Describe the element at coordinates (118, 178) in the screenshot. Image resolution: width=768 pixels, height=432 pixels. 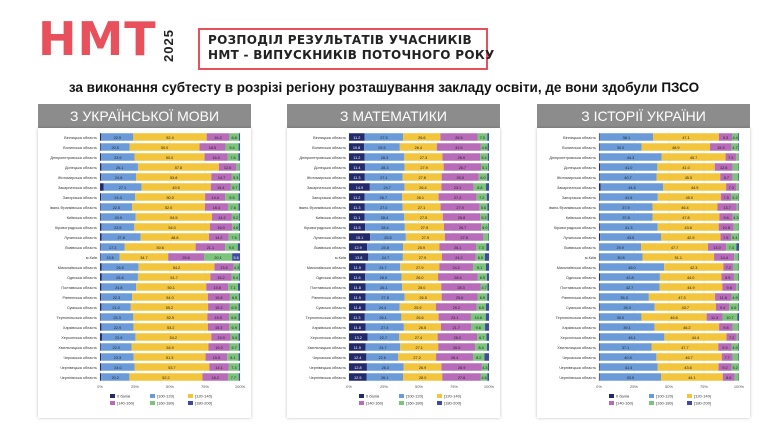
I see `data-label: 24.8` at that location.